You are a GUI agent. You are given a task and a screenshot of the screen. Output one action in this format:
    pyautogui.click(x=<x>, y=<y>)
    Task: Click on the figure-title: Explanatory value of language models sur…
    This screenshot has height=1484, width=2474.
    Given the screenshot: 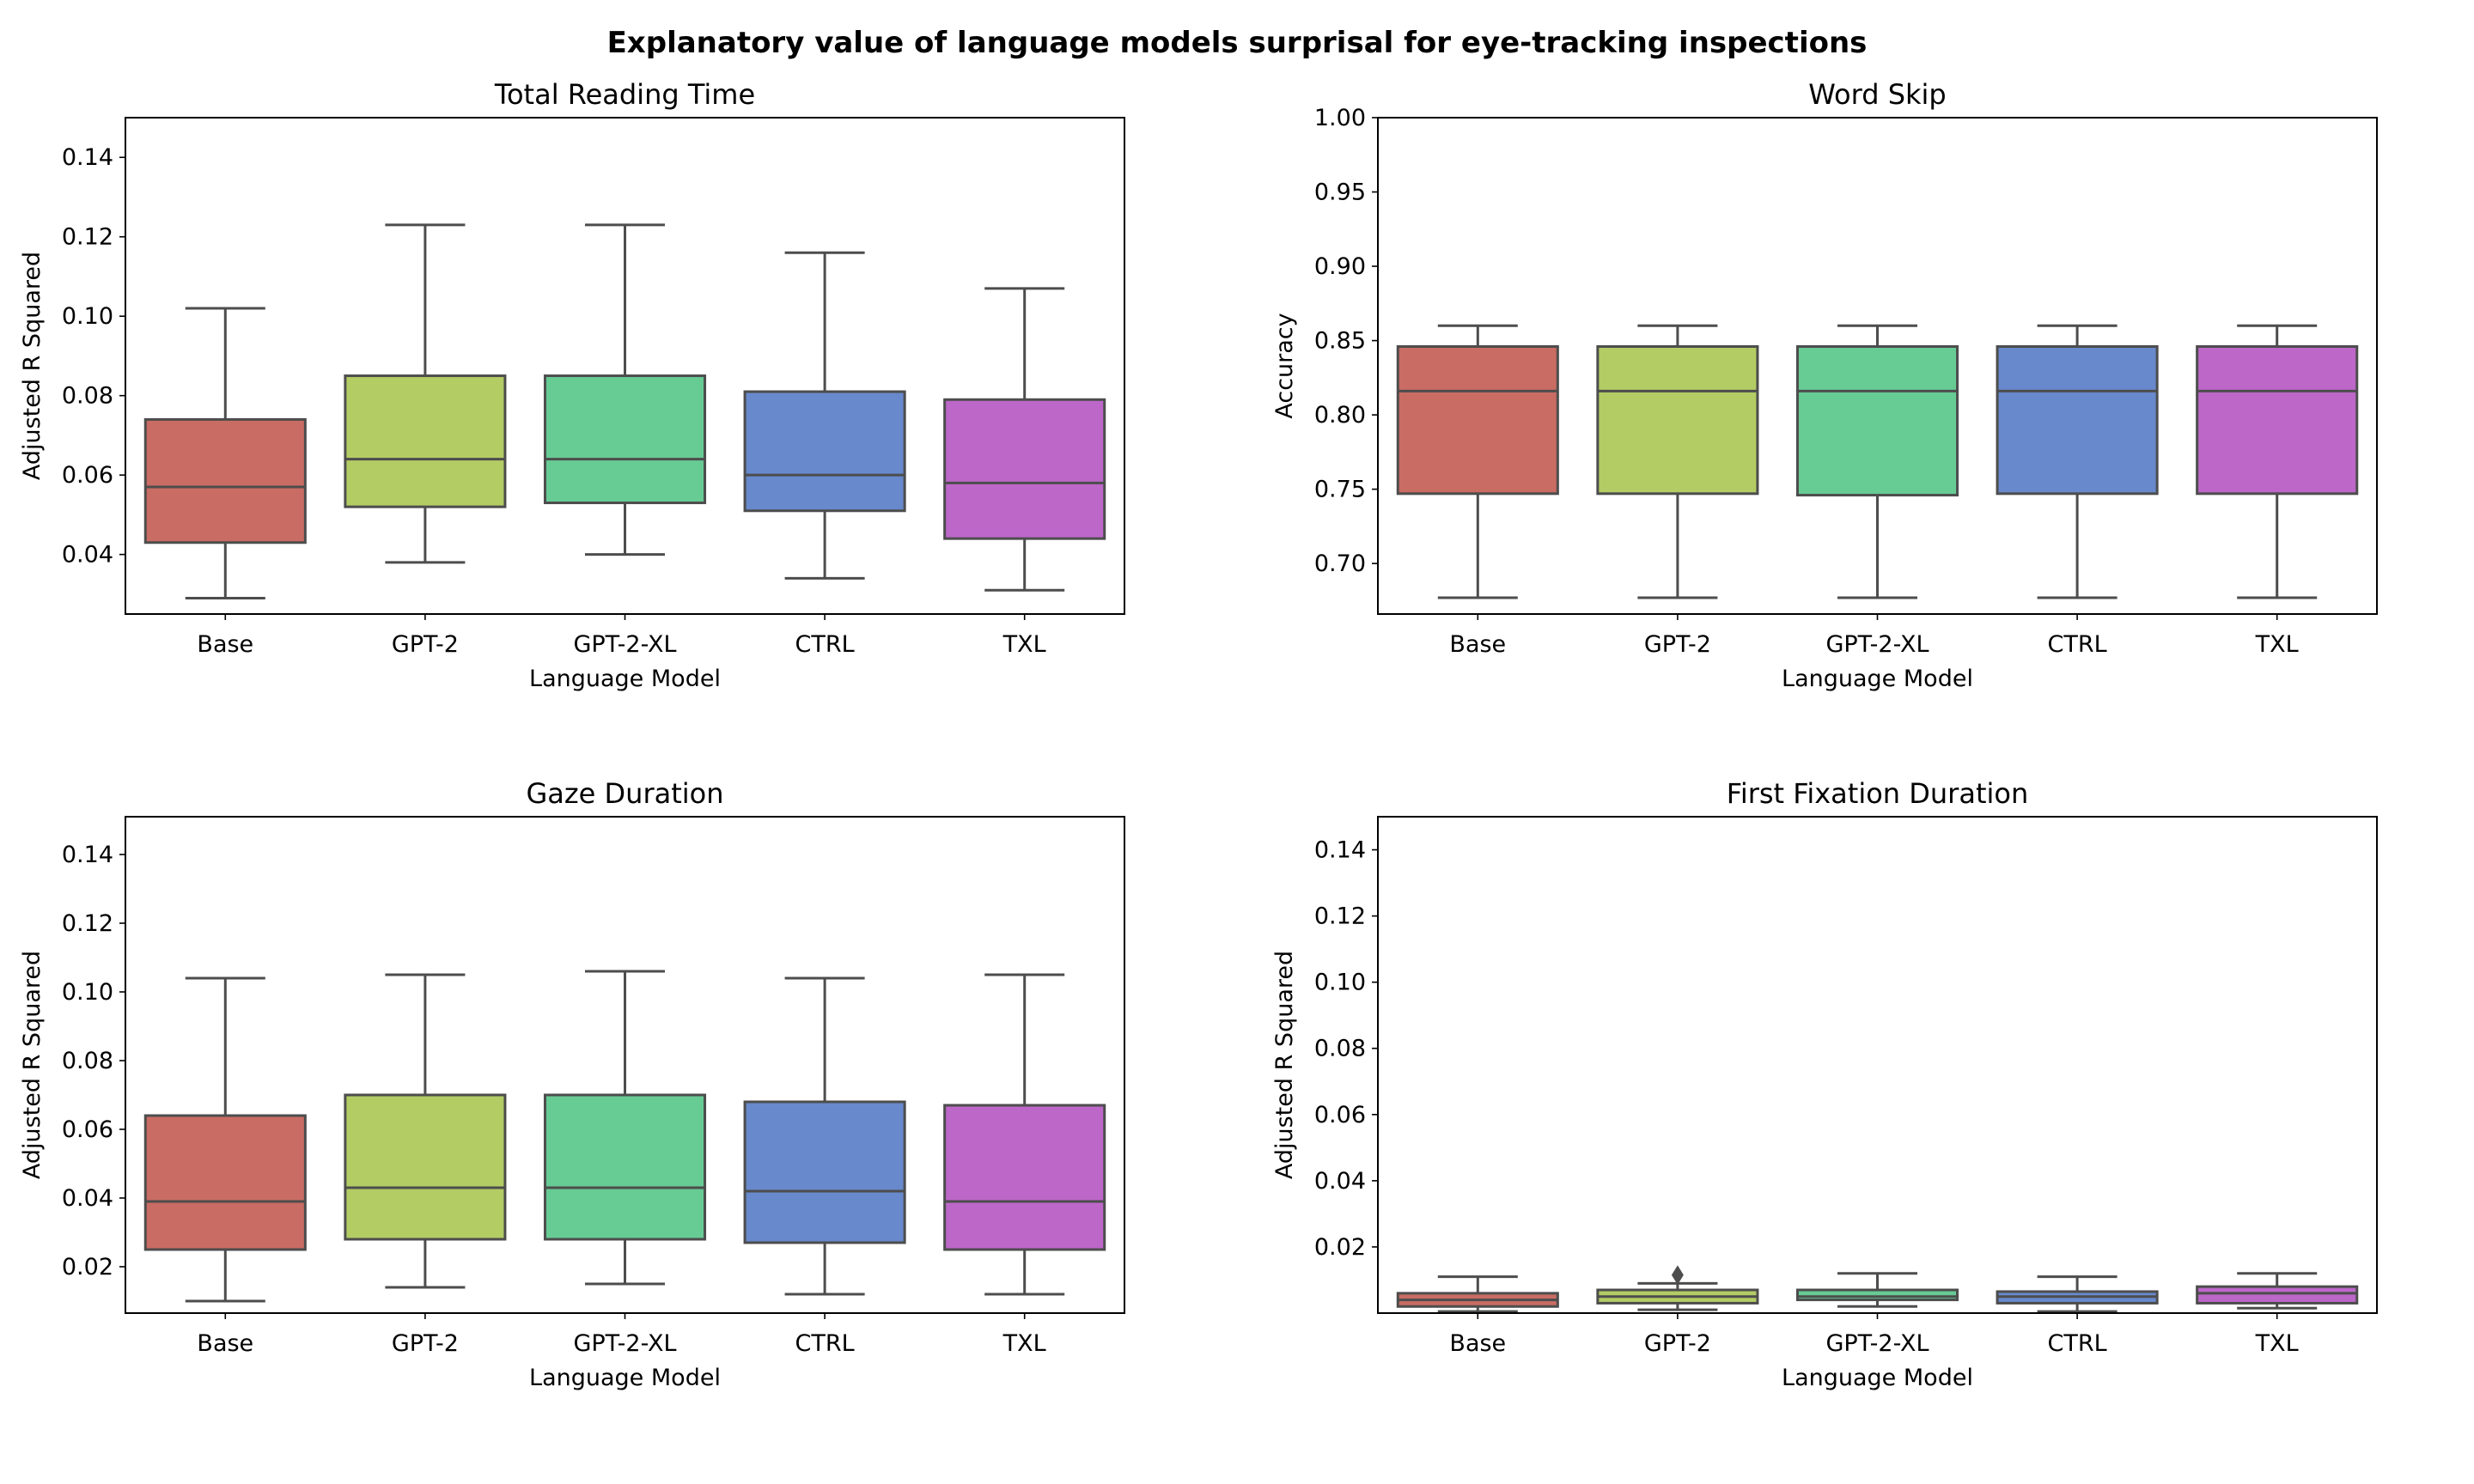 What is the action you would take?
    pyautogui.click(x=1237, y=43)
    